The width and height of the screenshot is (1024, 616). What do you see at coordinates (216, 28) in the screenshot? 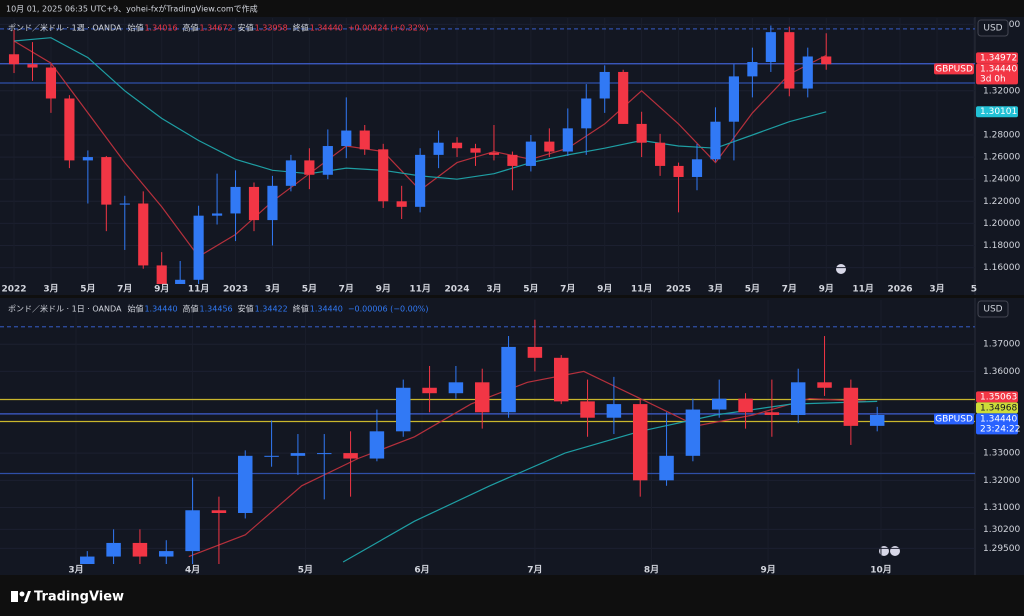
I see `legend-field-value: 1.34672` at bounding box center [216, 28].